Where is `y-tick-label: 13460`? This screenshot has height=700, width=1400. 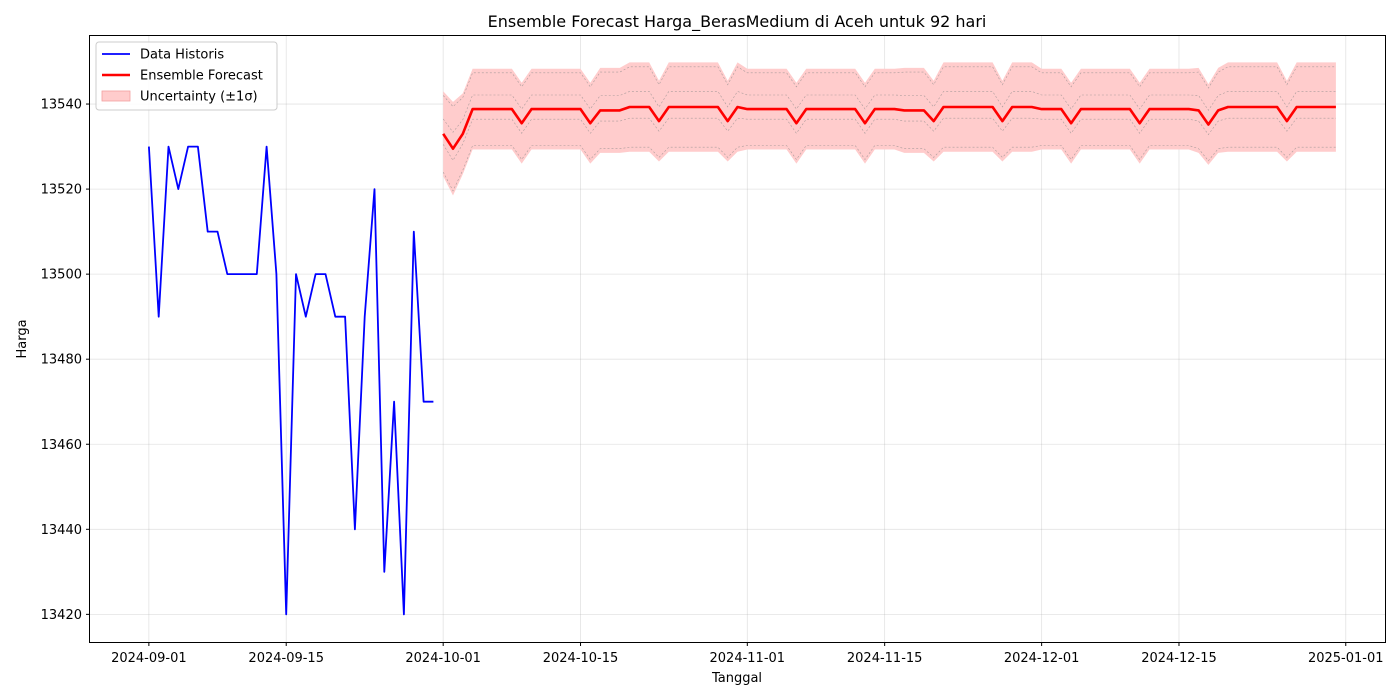
y-tick-label: 13460 is located at coordinates (61, 445).